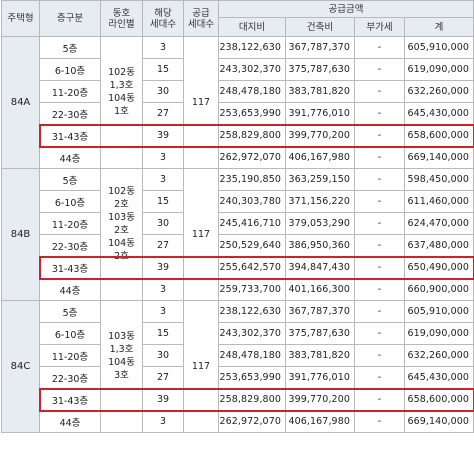 The width and height of the screenshot is (474, 452). I want to click on cell-total: 650,490,000, so click(438, 267).